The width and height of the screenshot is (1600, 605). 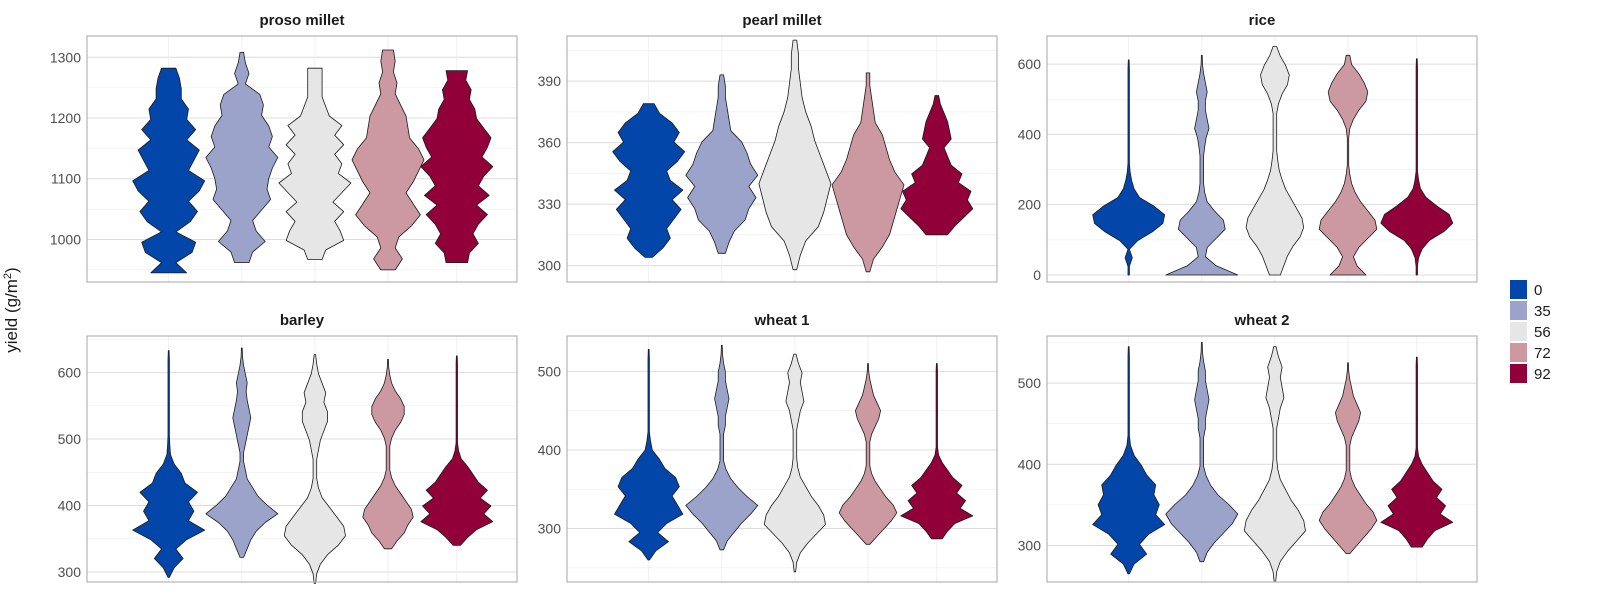 I want to click on panel-title: rice, so click(x=1262, y=20).